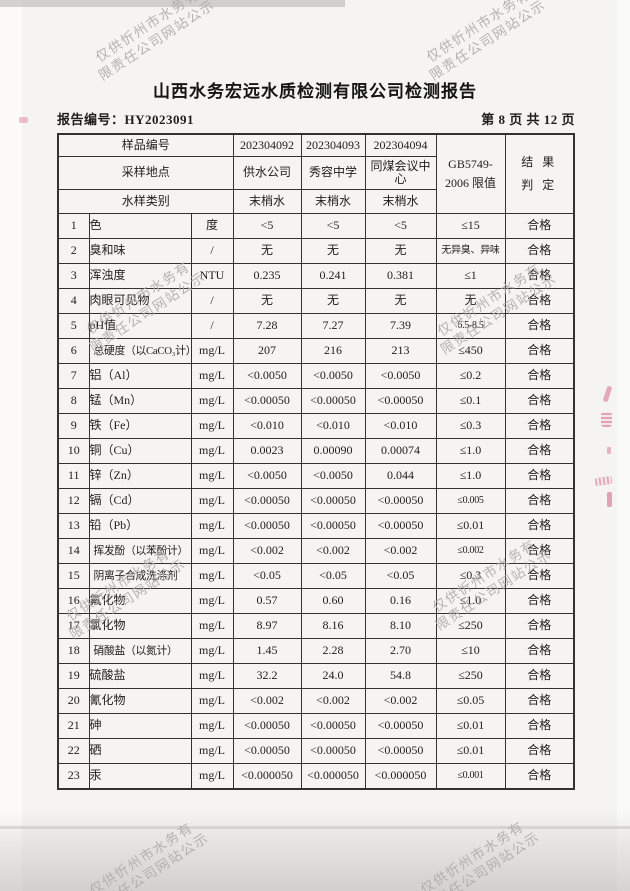 This screenshot has width=630, height=891. Describe the element at coordinates (470, 601) in the screenshot. I see `cell-limit: ≤1.0` at that location.